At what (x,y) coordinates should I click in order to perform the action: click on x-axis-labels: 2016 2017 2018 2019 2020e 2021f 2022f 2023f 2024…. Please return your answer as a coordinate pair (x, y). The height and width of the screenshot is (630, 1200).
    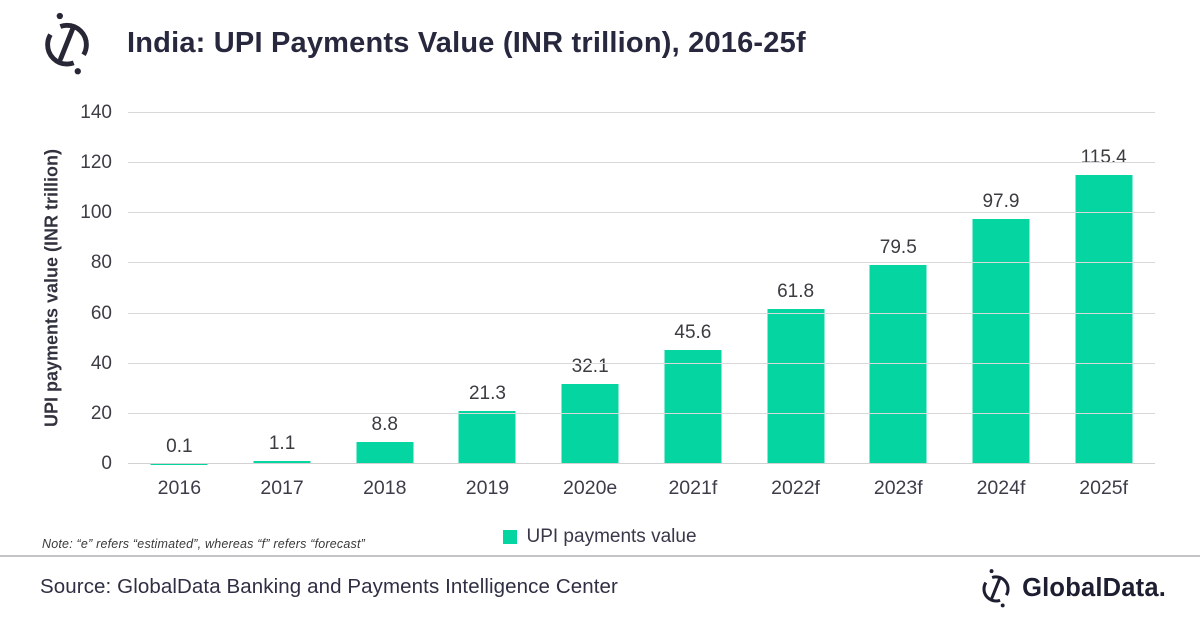
    Looking at the image, I should click on (641, 488).